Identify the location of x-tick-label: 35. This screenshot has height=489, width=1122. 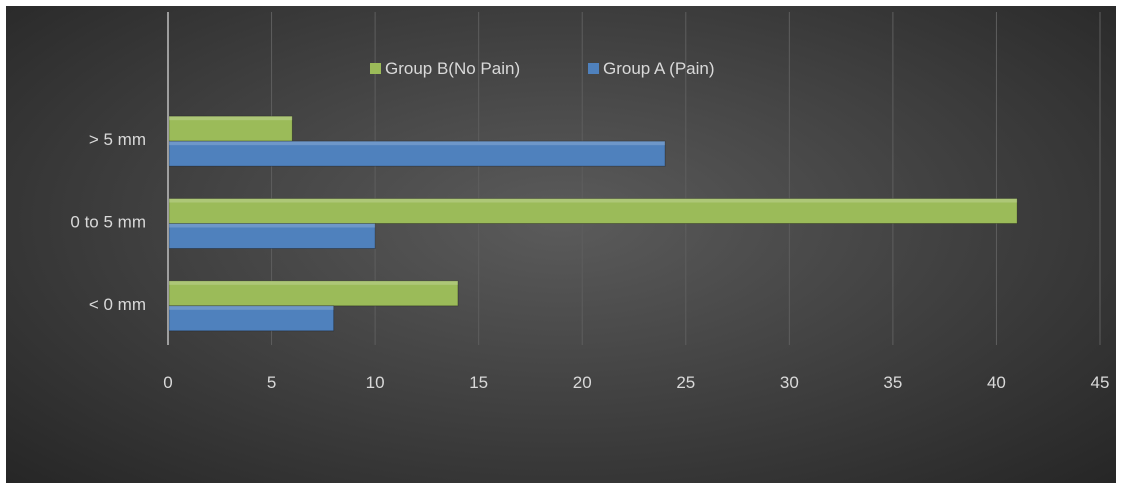
(892, 382).